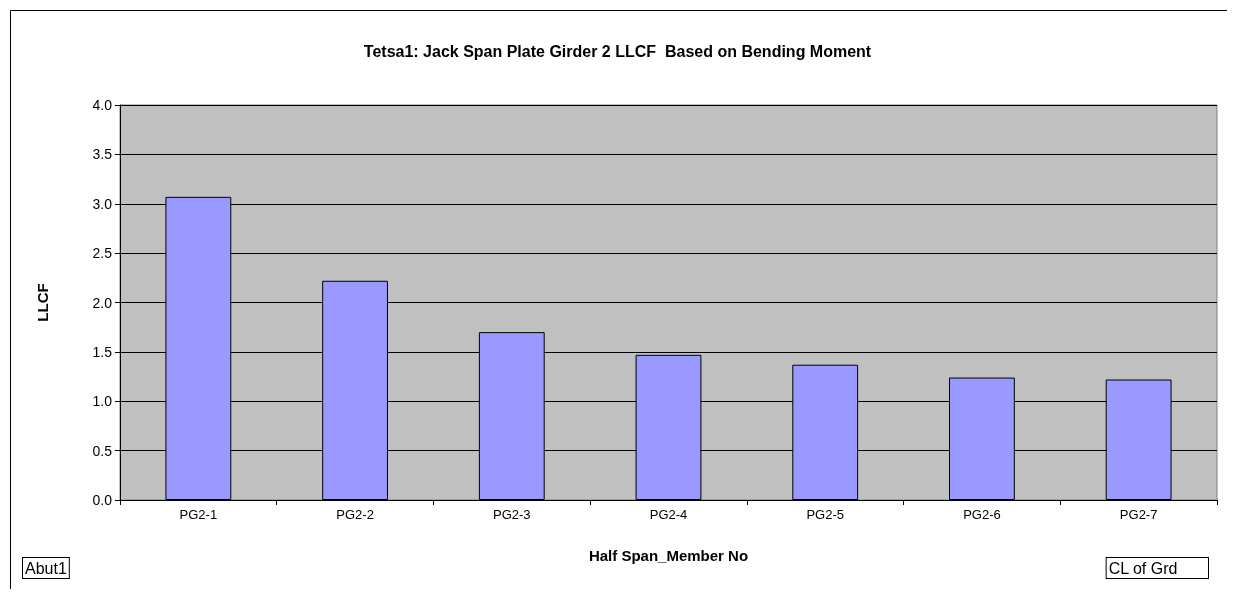 Image resolution: width=1235 pixels, height=597 pixels. What do you see at coordinates (355, 514) in the screenshot?
I see `x-tick-label: PG2-2` at bounding box center [355, 514].